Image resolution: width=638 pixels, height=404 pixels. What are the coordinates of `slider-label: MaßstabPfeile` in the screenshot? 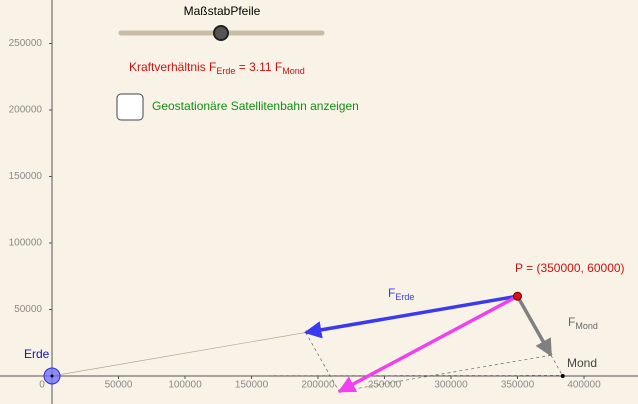 It's located at (222, 11).